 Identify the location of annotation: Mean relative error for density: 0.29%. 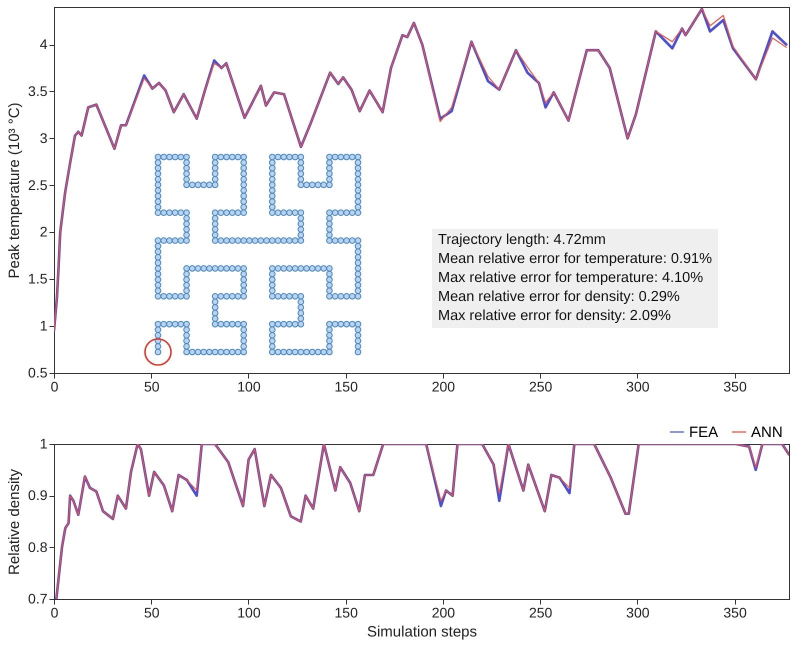
(559, 297).